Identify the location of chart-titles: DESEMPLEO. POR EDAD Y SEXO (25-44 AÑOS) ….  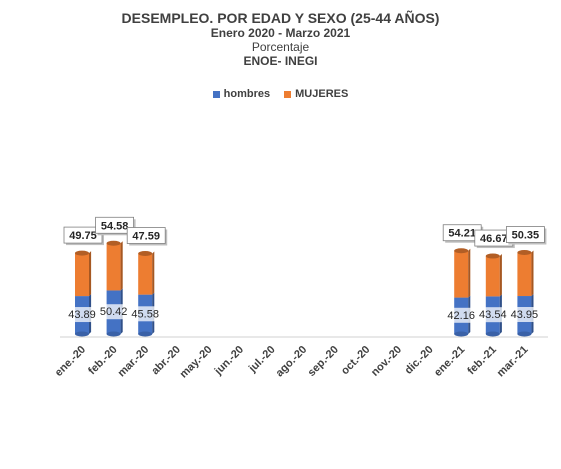
(280, 39).